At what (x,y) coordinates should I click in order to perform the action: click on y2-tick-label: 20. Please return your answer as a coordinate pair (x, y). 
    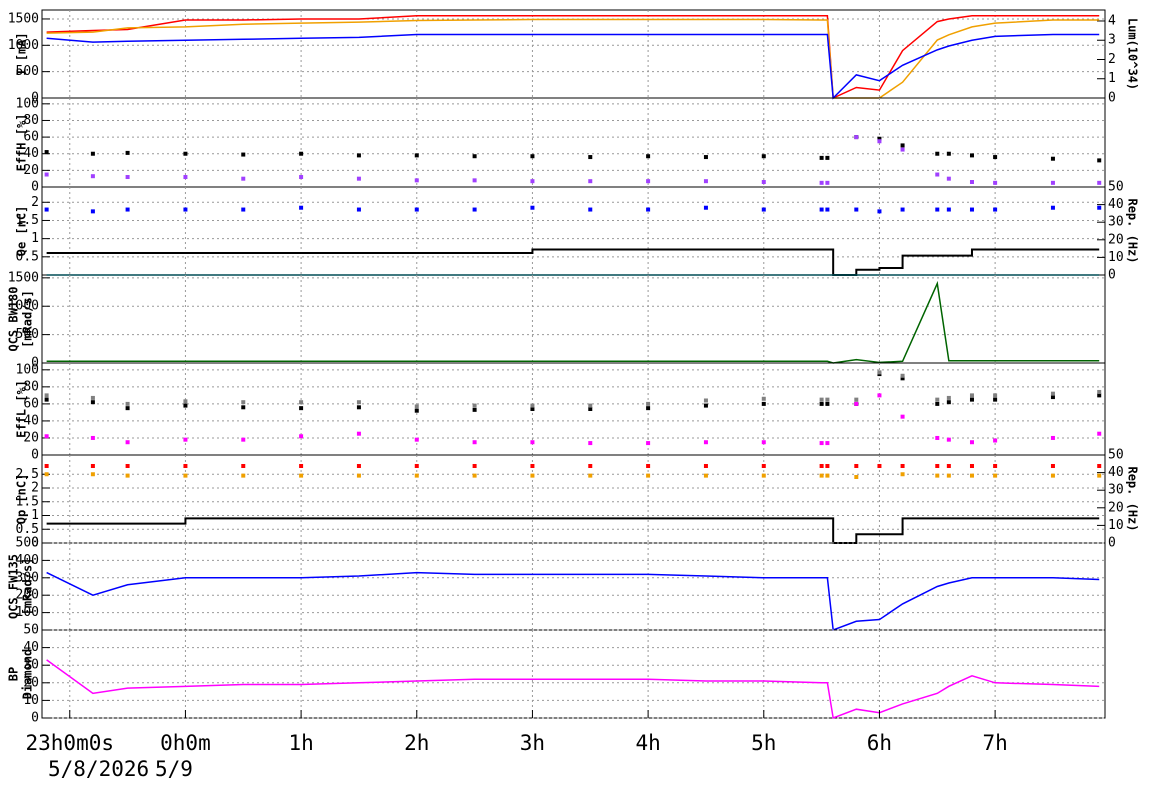
    Looking at the image, I should click on (1116, 239).